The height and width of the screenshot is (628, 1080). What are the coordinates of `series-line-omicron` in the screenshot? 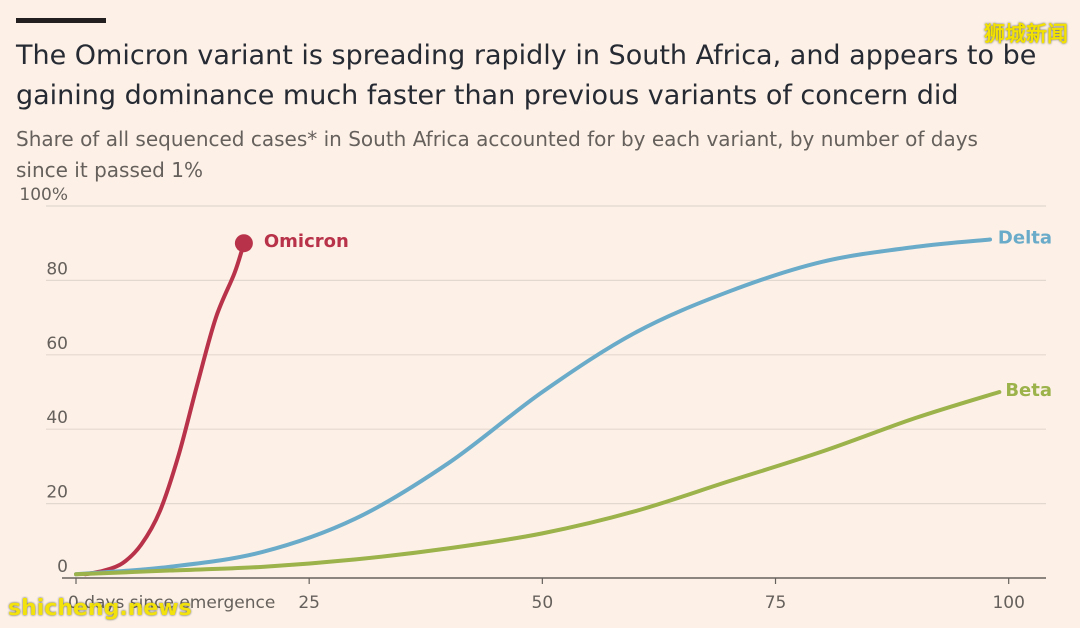 It's located at (164, 409).